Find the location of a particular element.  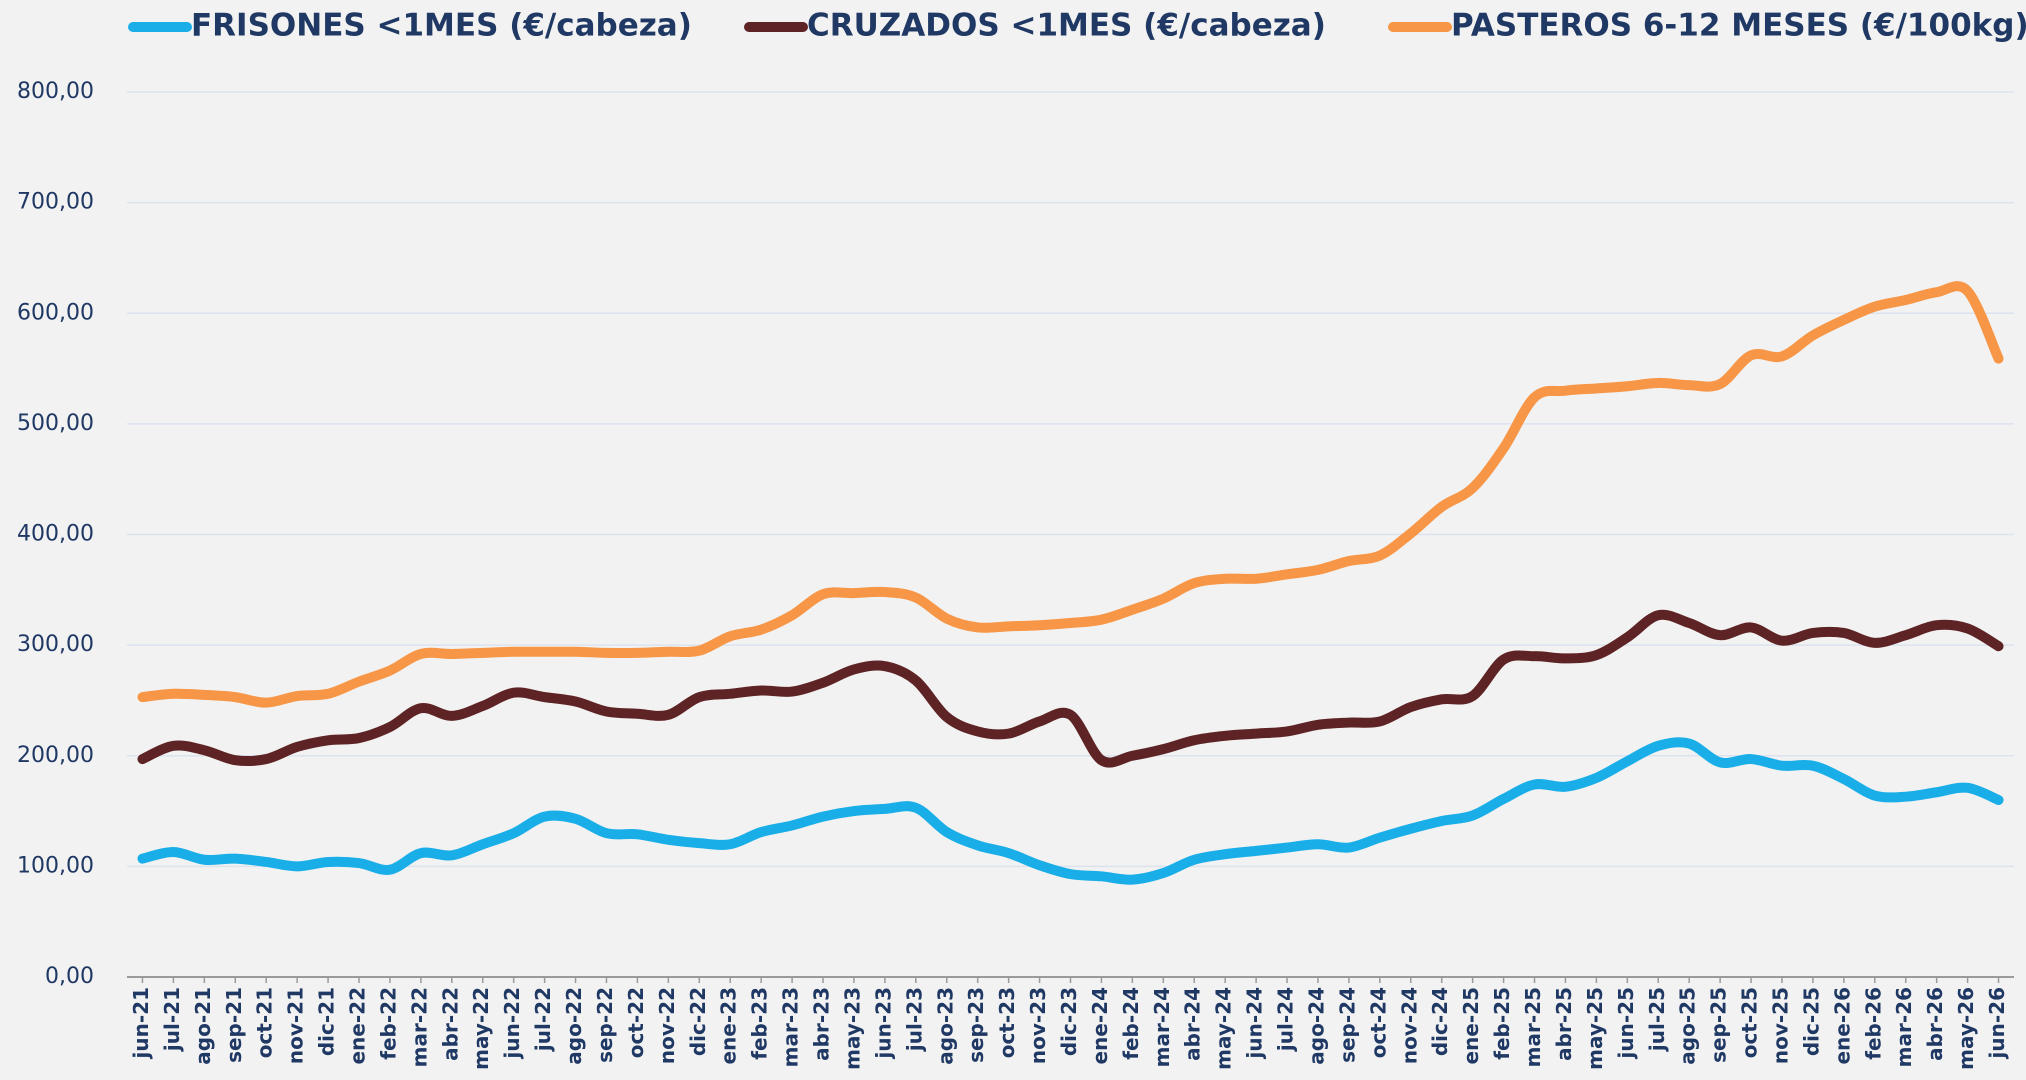

x-tick-label: mar-25 is located at coordinates (1533, 1027).